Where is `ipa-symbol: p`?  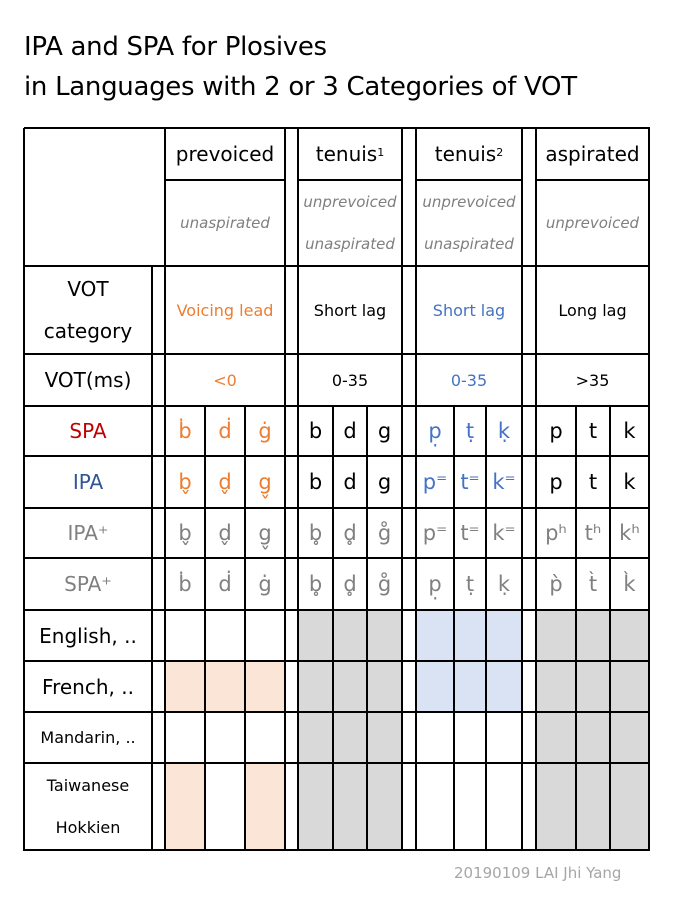
ipa-symbol: p is located at coordinates (556, 482).